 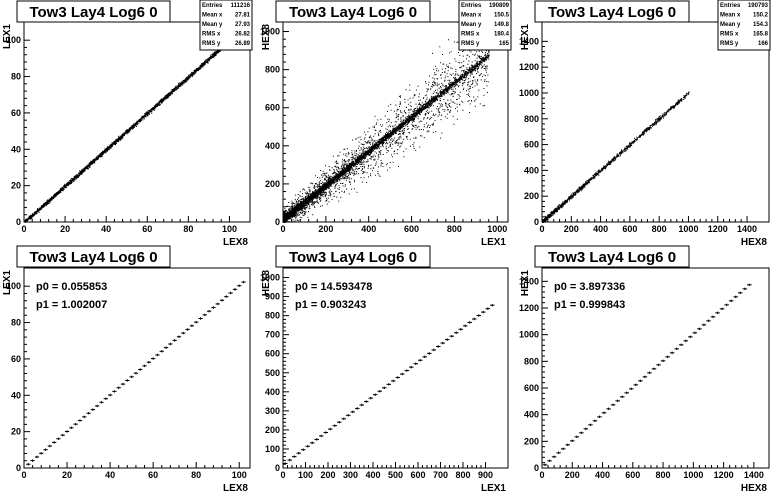 What do you see at coordinates (499, 6) in the screenshot?
I see `stats-value: 190809` at bounding box center [499, 6].